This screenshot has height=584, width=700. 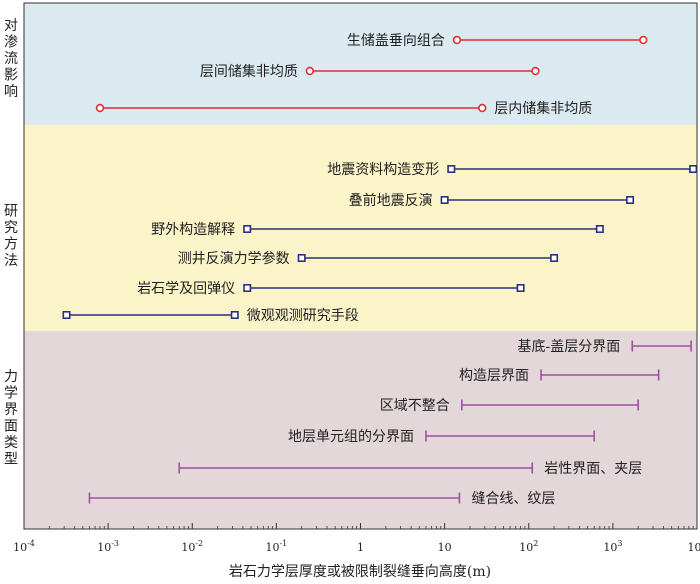 I want to click on range-label: 区域不整合, so click(x=415, y=406).